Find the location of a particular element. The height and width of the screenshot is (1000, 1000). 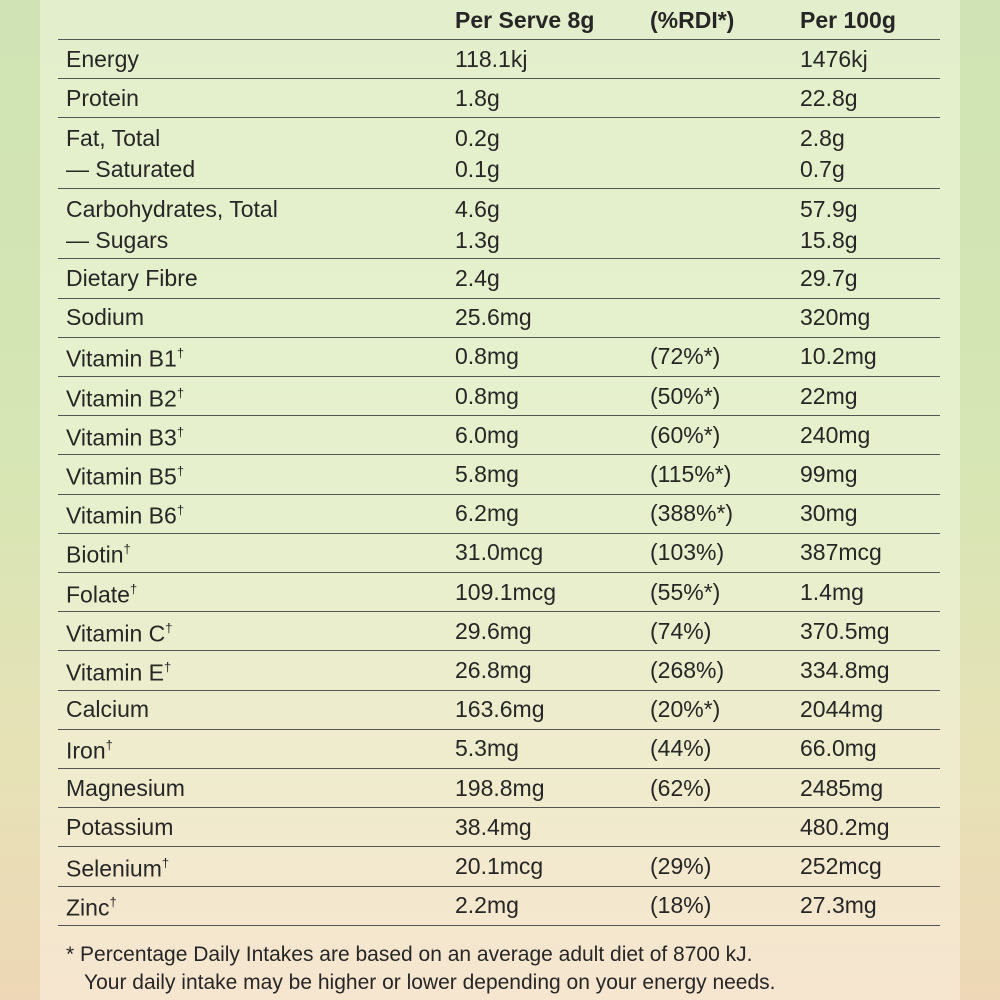

cell-per-100g: 2485mg is located at coordinates (842, 787).